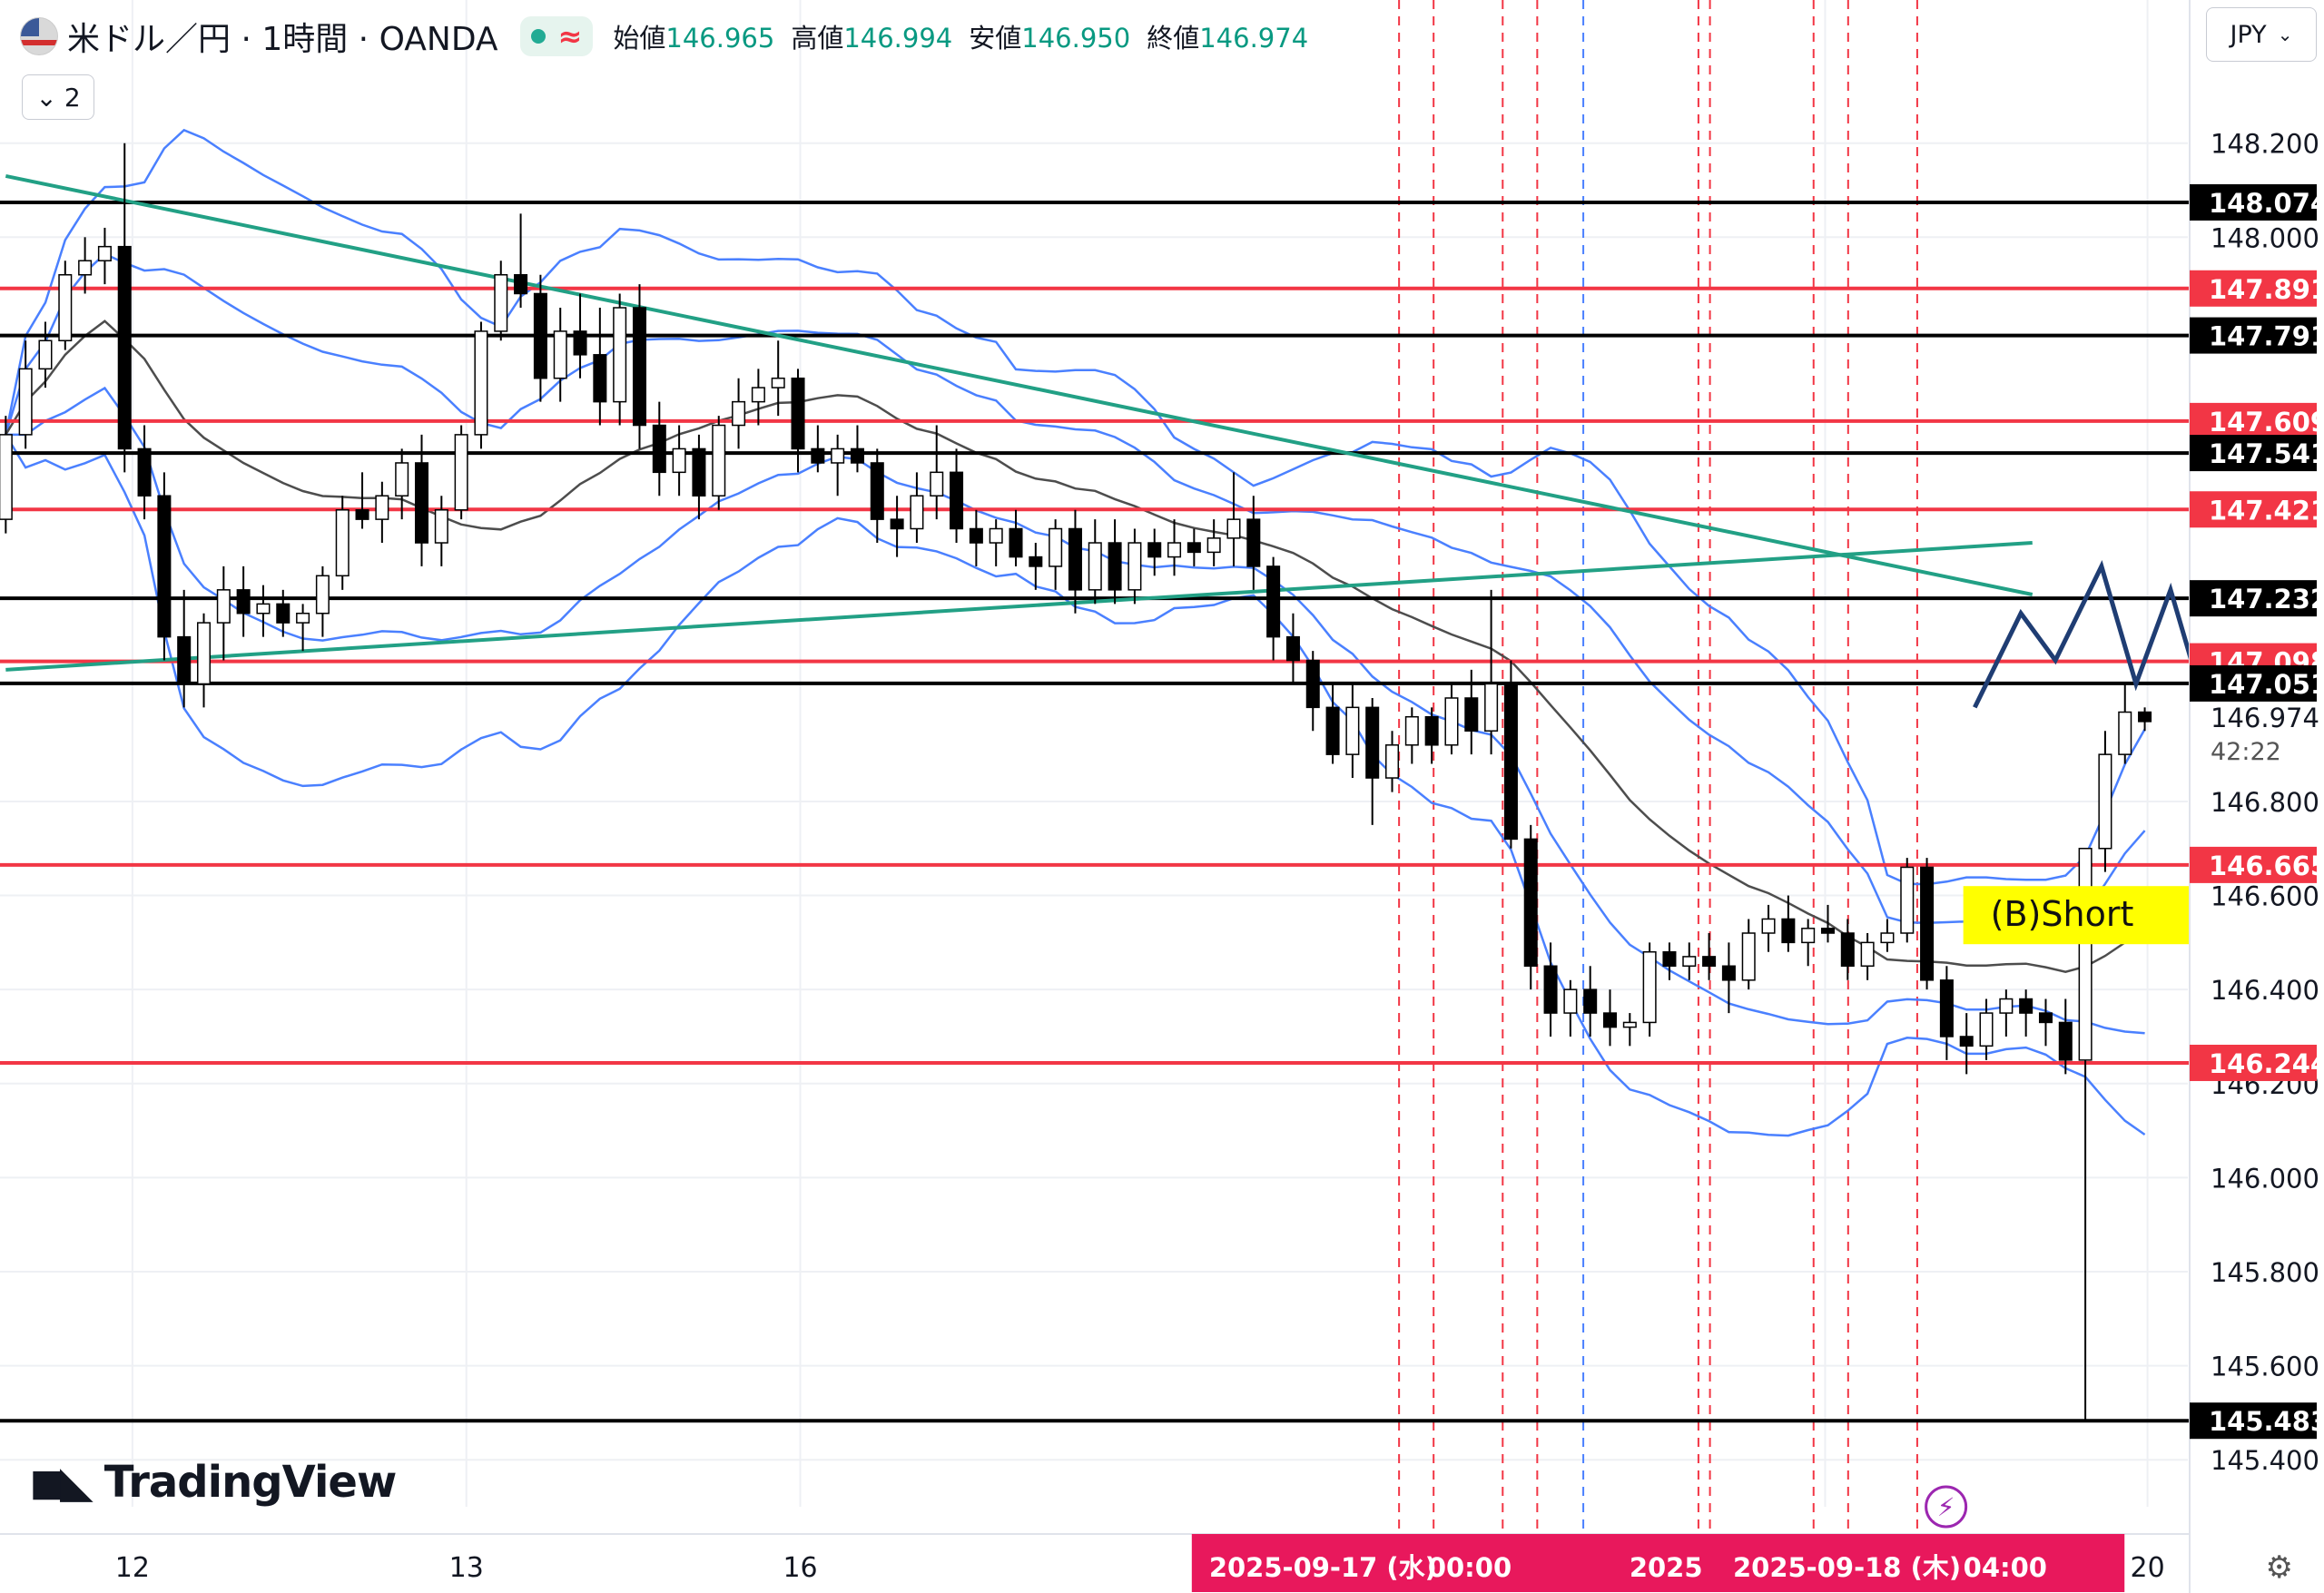  What do you see at coordinates (2148, 1568) in the screenshot?
I see `x-tick-label: 20` at bounding box center [2148, 1568].